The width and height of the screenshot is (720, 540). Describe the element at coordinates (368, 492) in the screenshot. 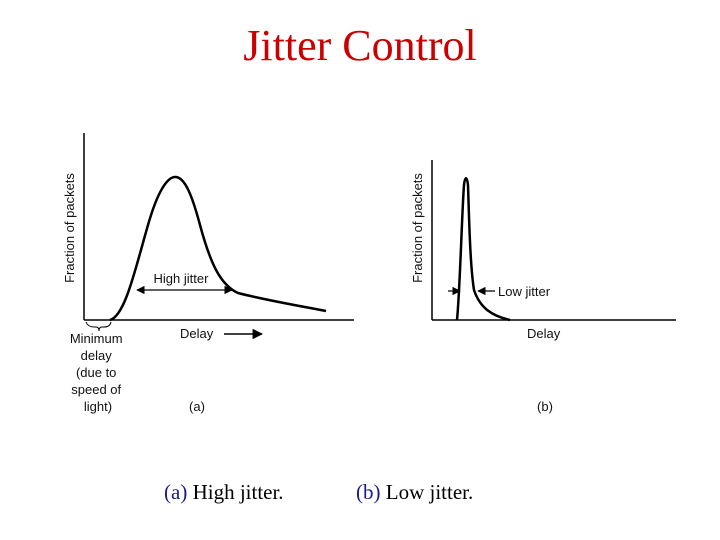

I see `caption-b-tag: (b)` at that location.